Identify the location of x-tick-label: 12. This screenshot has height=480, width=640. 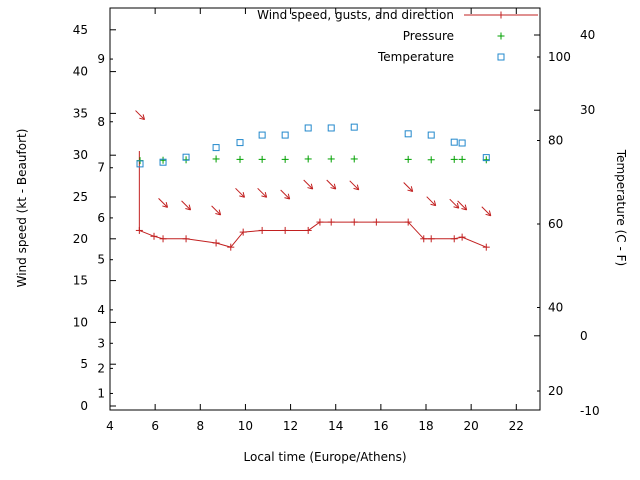
(290, 426).